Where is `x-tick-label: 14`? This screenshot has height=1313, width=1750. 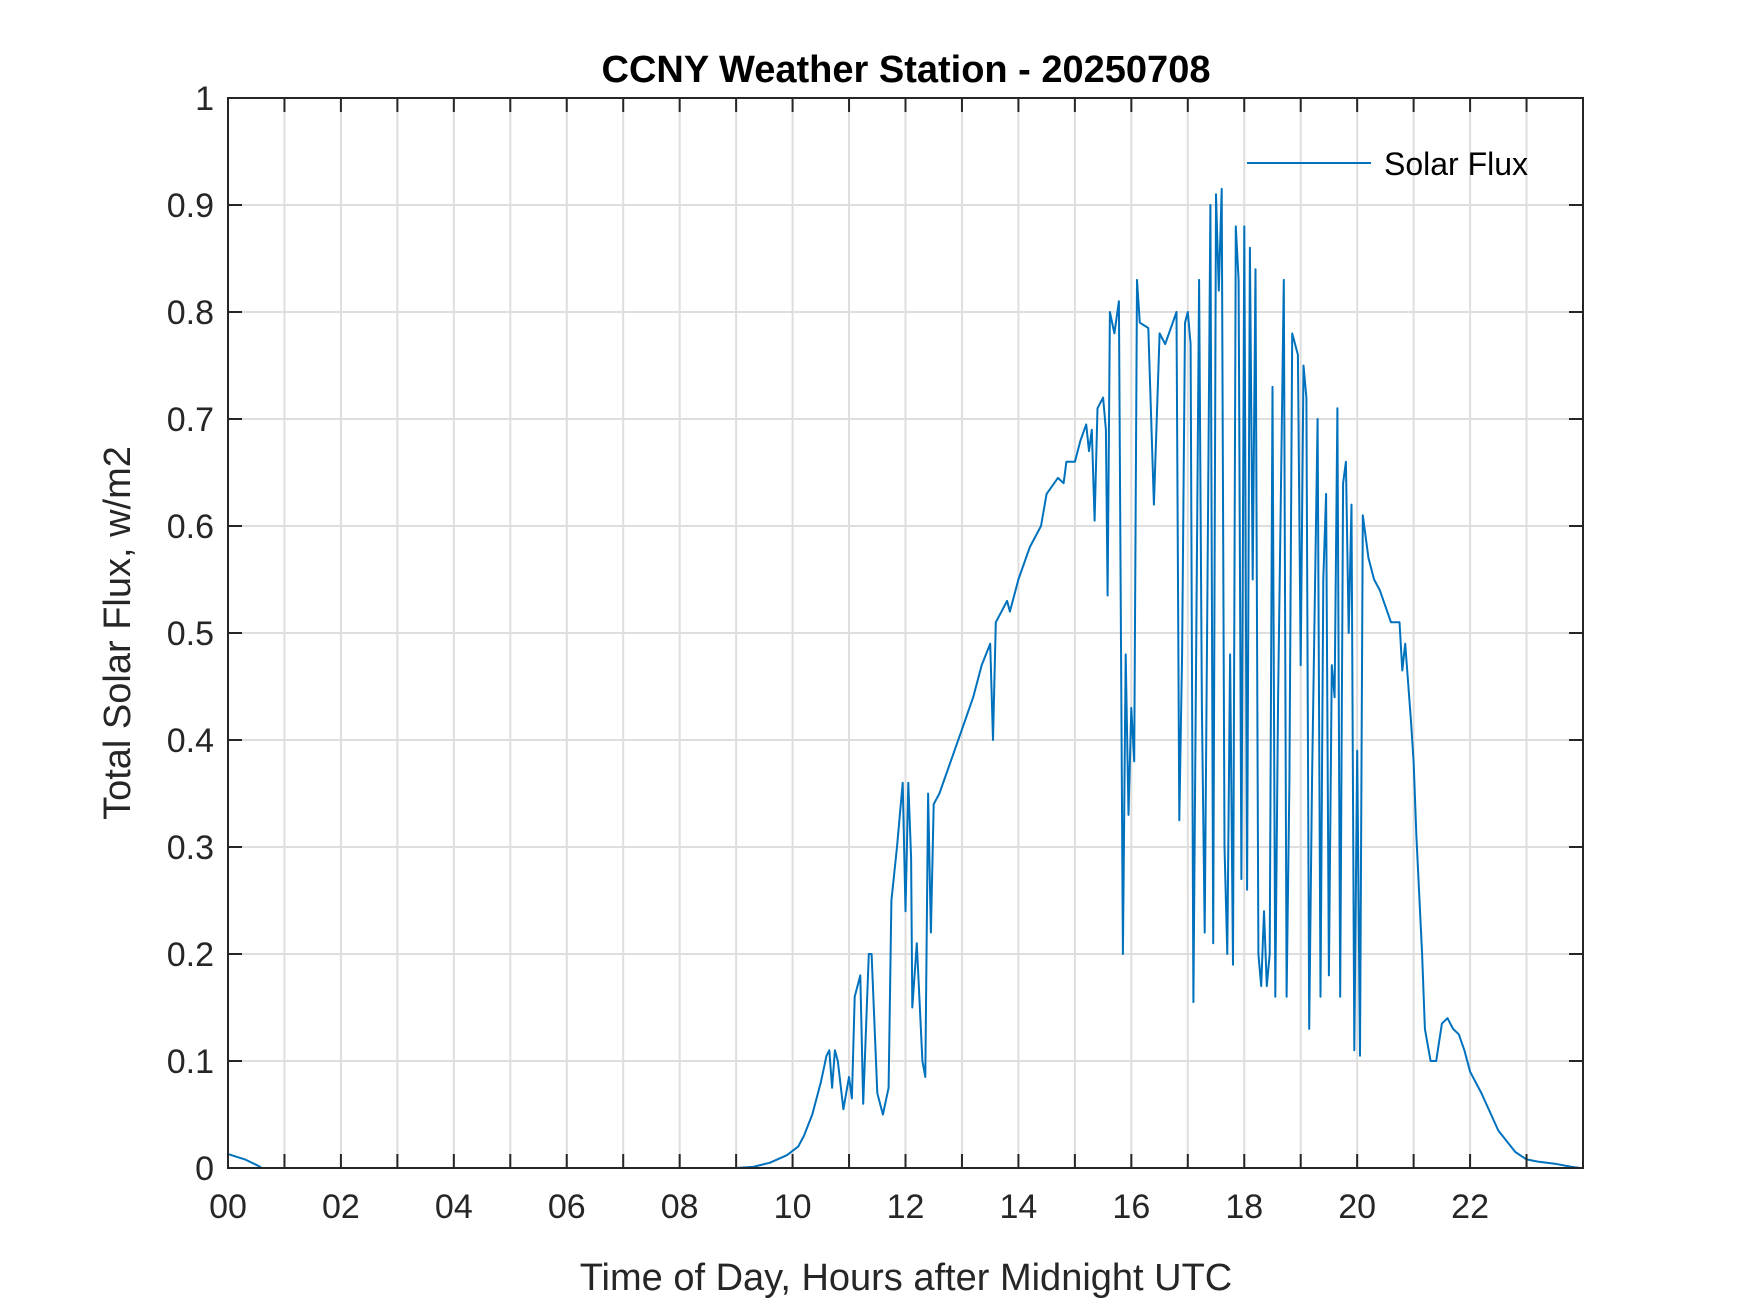
x-tick-label: 14 is located at coordinates (1019, 1207).